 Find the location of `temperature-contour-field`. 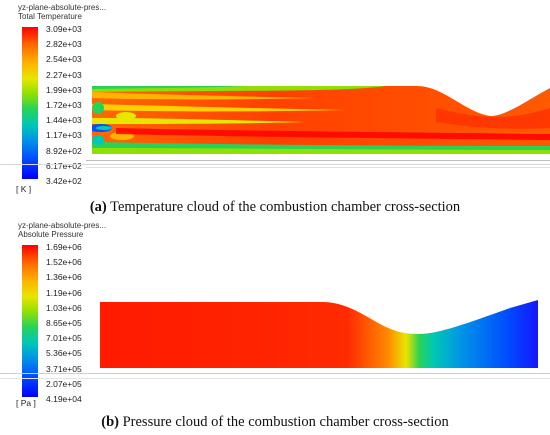

temperature-contour-field is located at coordinates (321, 120).